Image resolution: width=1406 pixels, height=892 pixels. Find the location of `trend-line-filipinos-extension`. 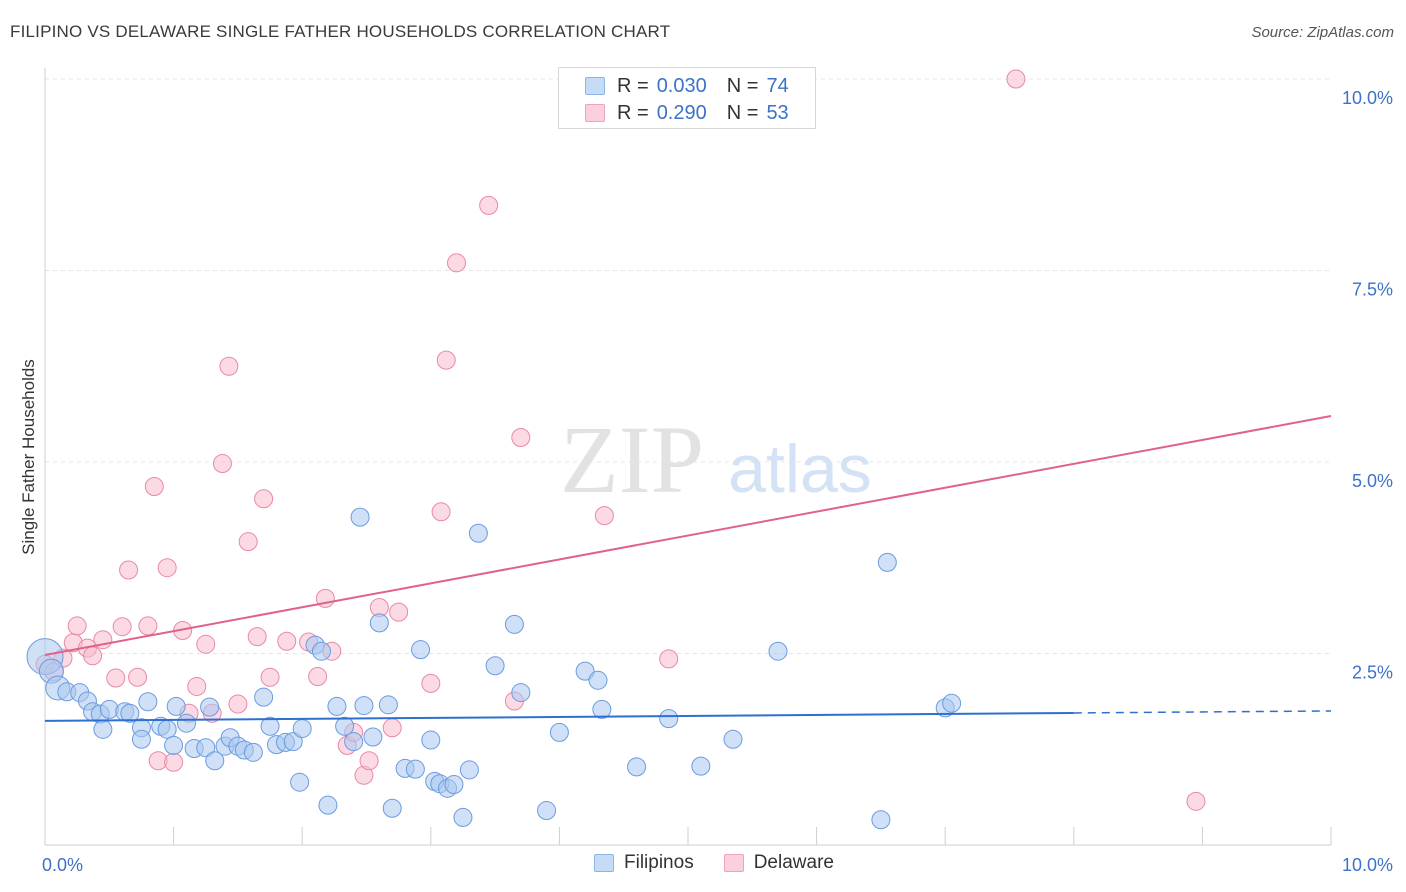

trend-line-filipinos-extension is located at coordinates (1202, 712).